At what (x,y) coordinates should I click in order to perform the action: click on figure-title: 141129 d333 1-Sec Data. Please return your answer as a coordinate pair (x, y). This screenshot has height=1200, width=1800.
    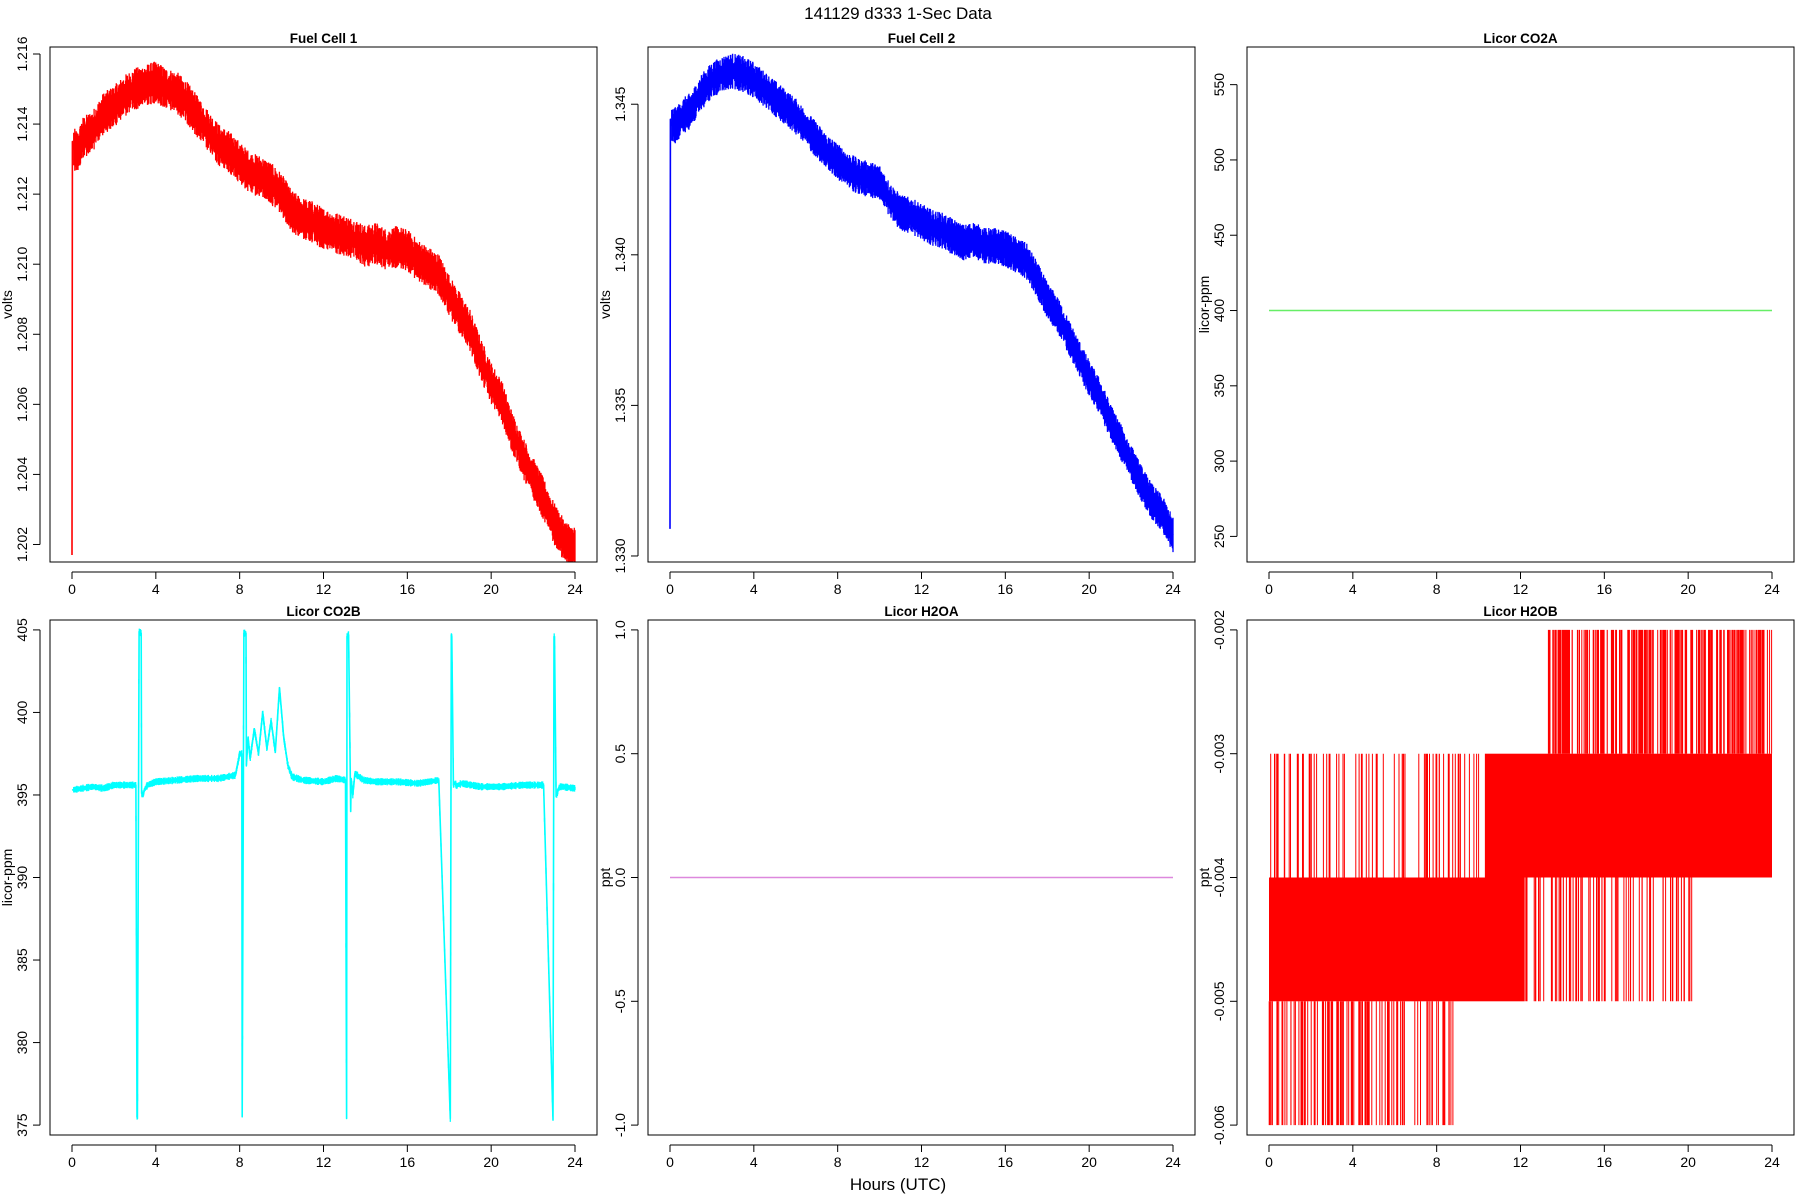
    Looking at the image, I should click on (898, 13).